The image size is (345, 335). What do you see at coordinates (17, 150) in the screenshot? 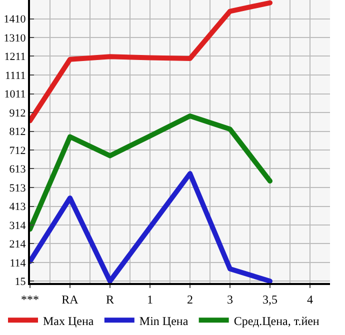
I see `y-tick-label: 712` at bounding box center [17, 150].